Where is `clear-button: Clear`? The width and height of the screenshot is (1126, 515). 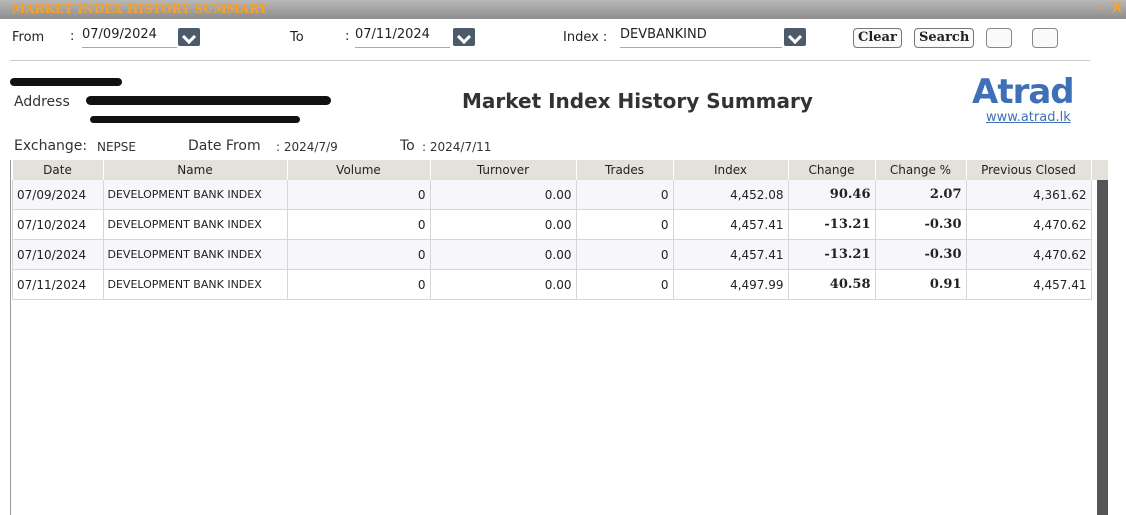
clear-button: Clear is located at coordinates (877, 38).